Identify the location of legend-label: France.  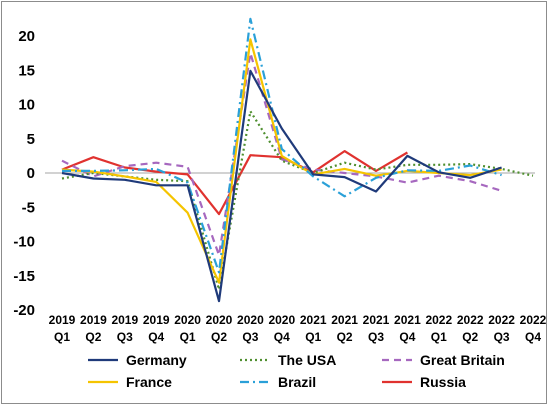
(149, 382).